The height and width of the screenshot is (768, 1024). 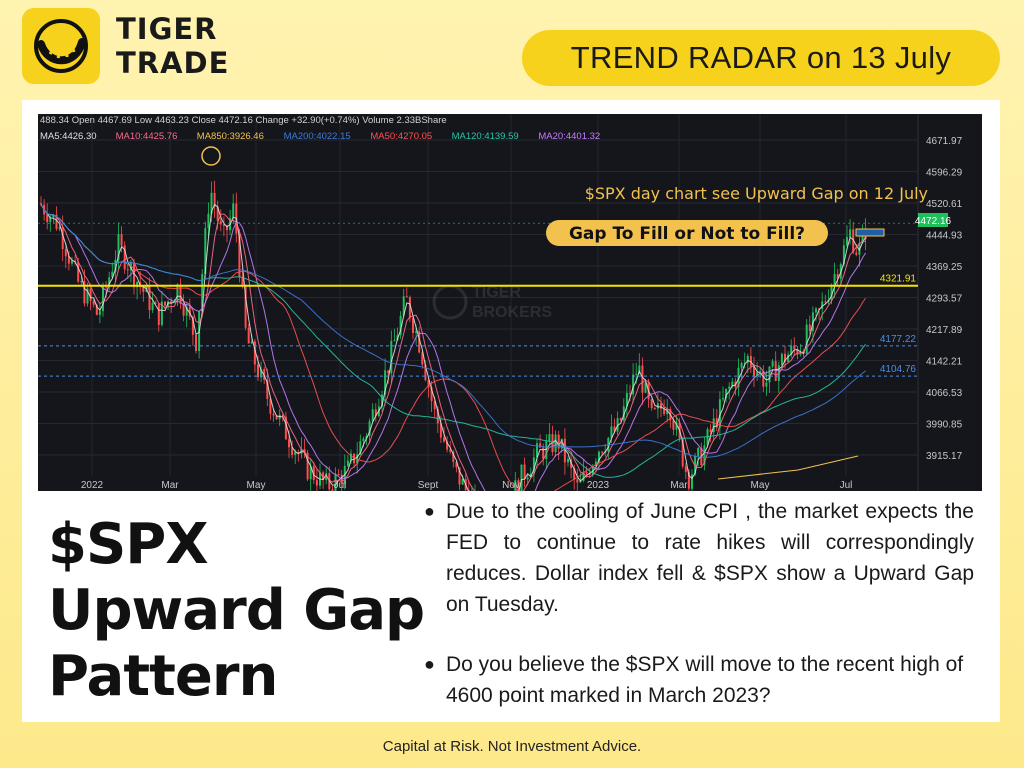 What do you see at coordinates (898, 279) in the screenshot?
I see `level-label: 4321.91` at bounding box center [898, 279].